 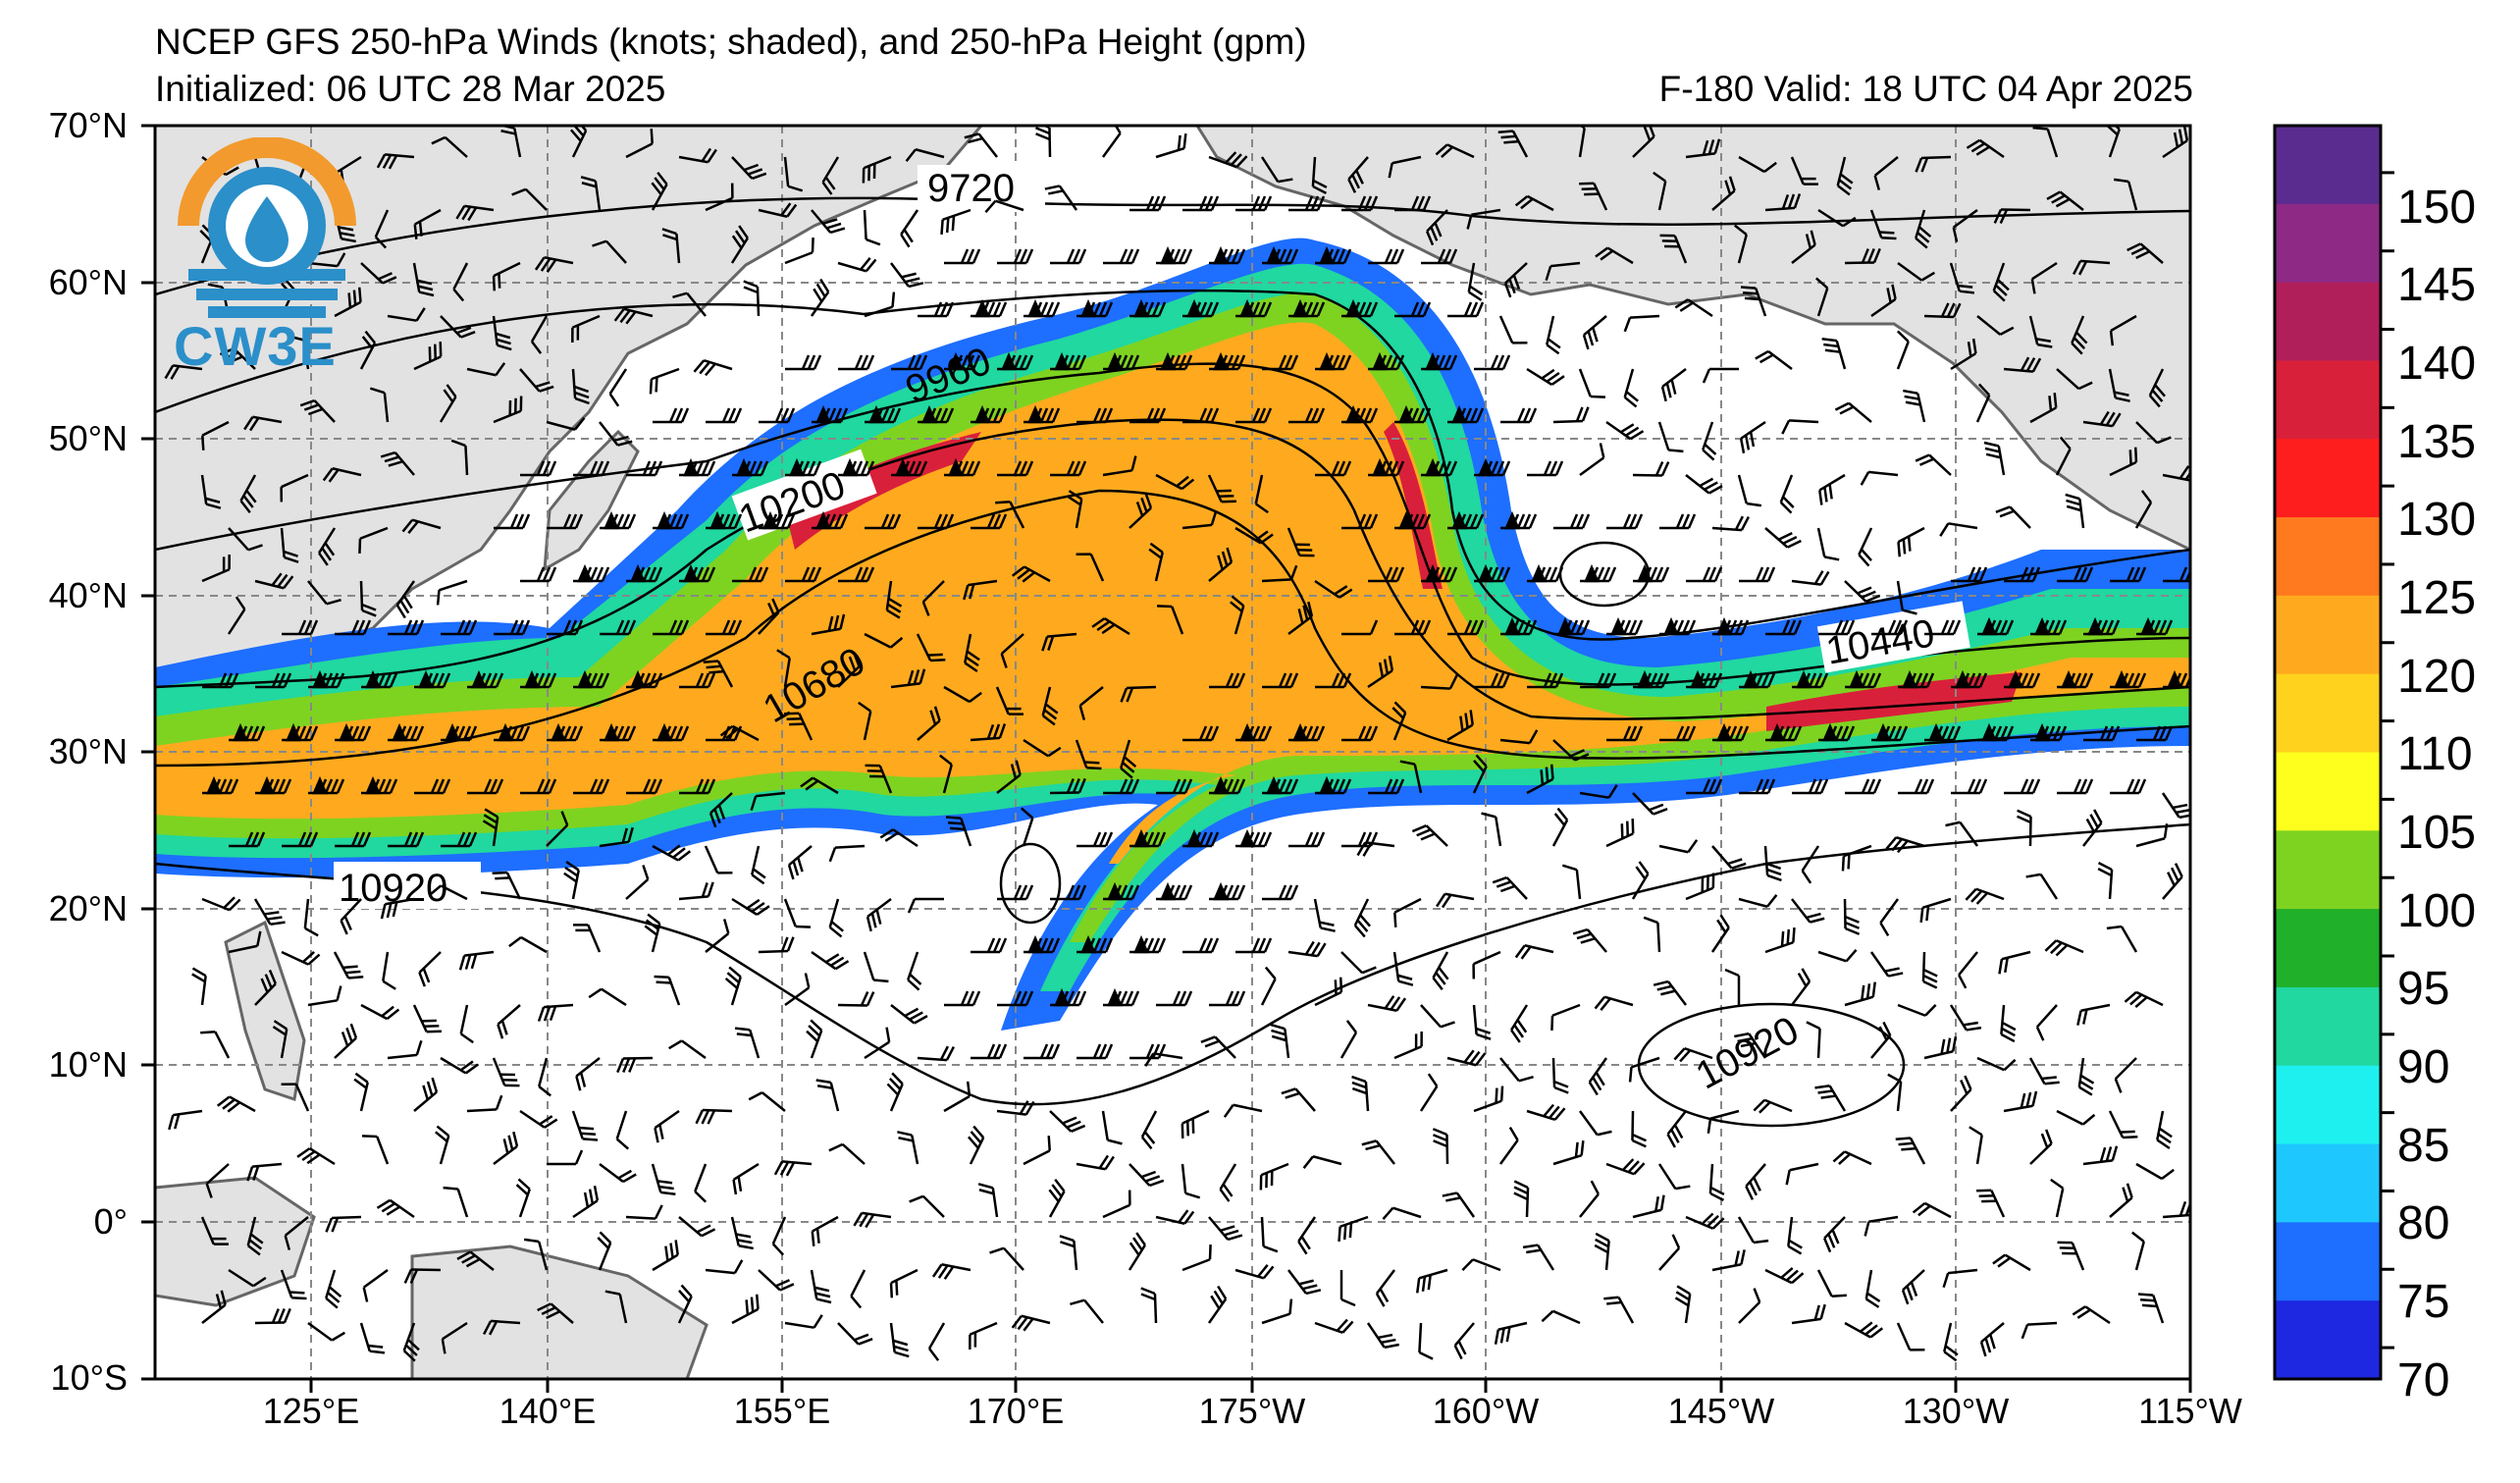 I want to click on colorbar-swatch, so click(x=2328, y=1026).